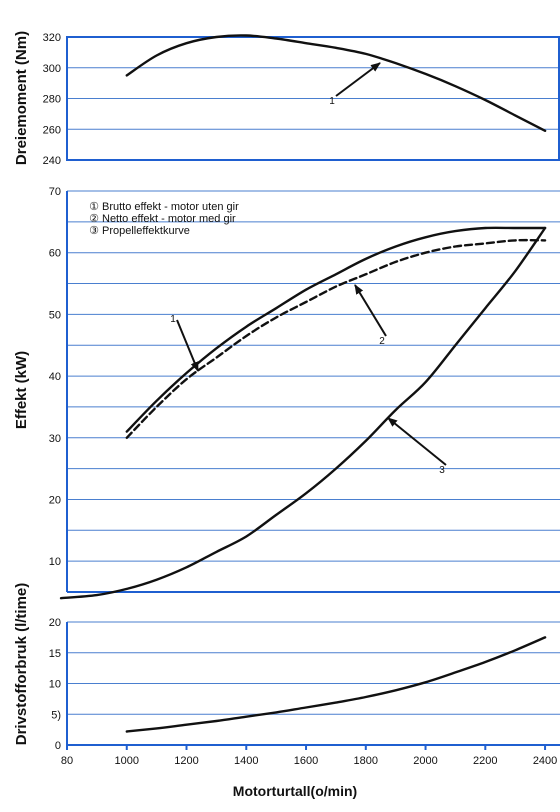 The image size is (560, 812). What do you see at coordinates (295, 791) in the screenshot?
I see `x-axis-label: Motorturtall(o/min)` at bounding box center [295, 791].